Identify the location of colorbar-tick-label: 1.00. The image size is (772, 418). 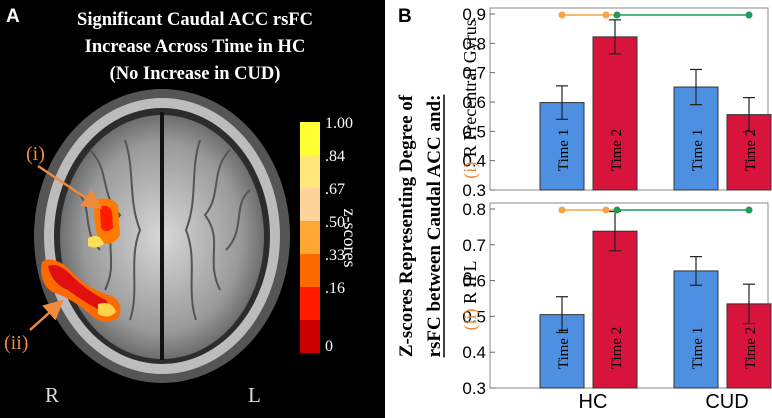
(339, 123).